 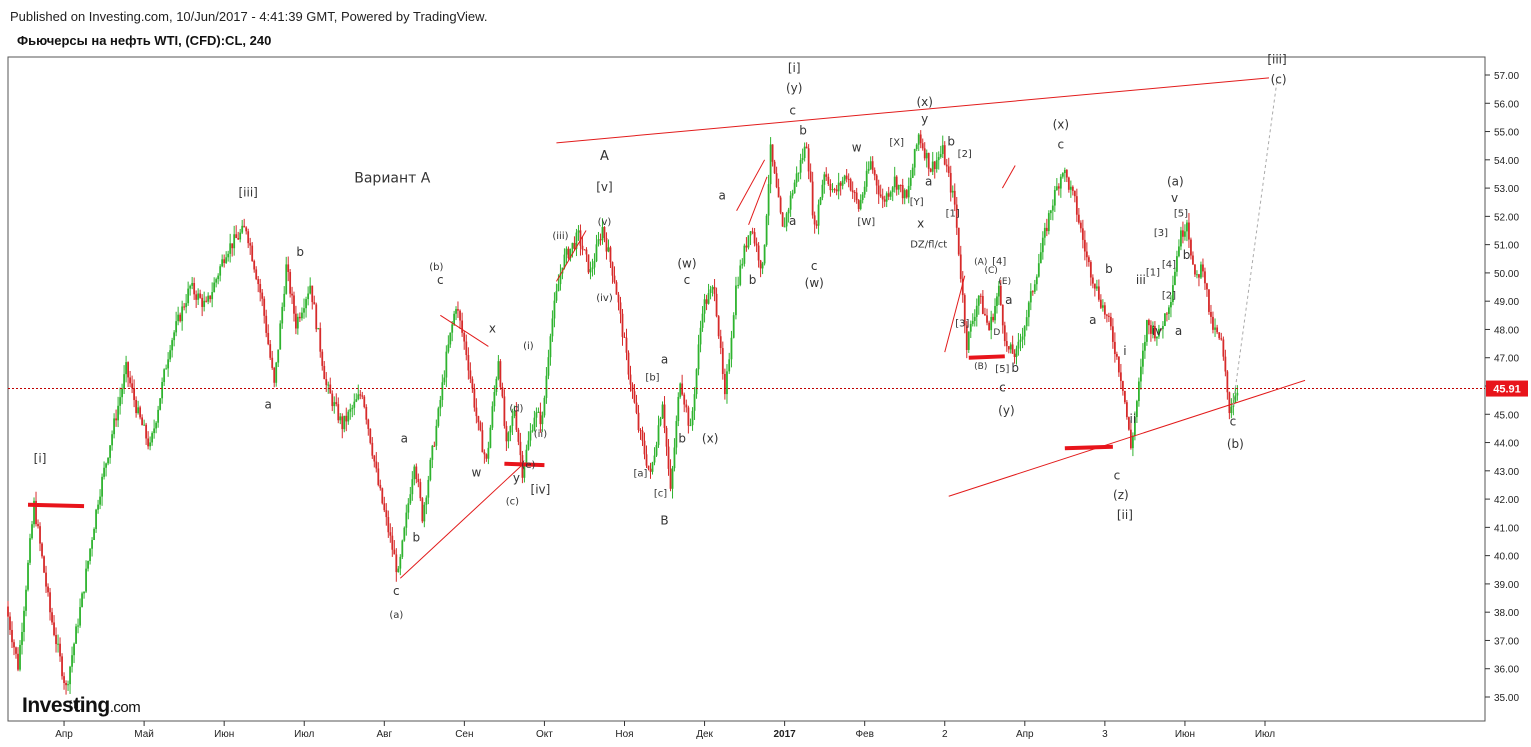 I want to click on wave-label: (E), so click(x=1004, y=282).